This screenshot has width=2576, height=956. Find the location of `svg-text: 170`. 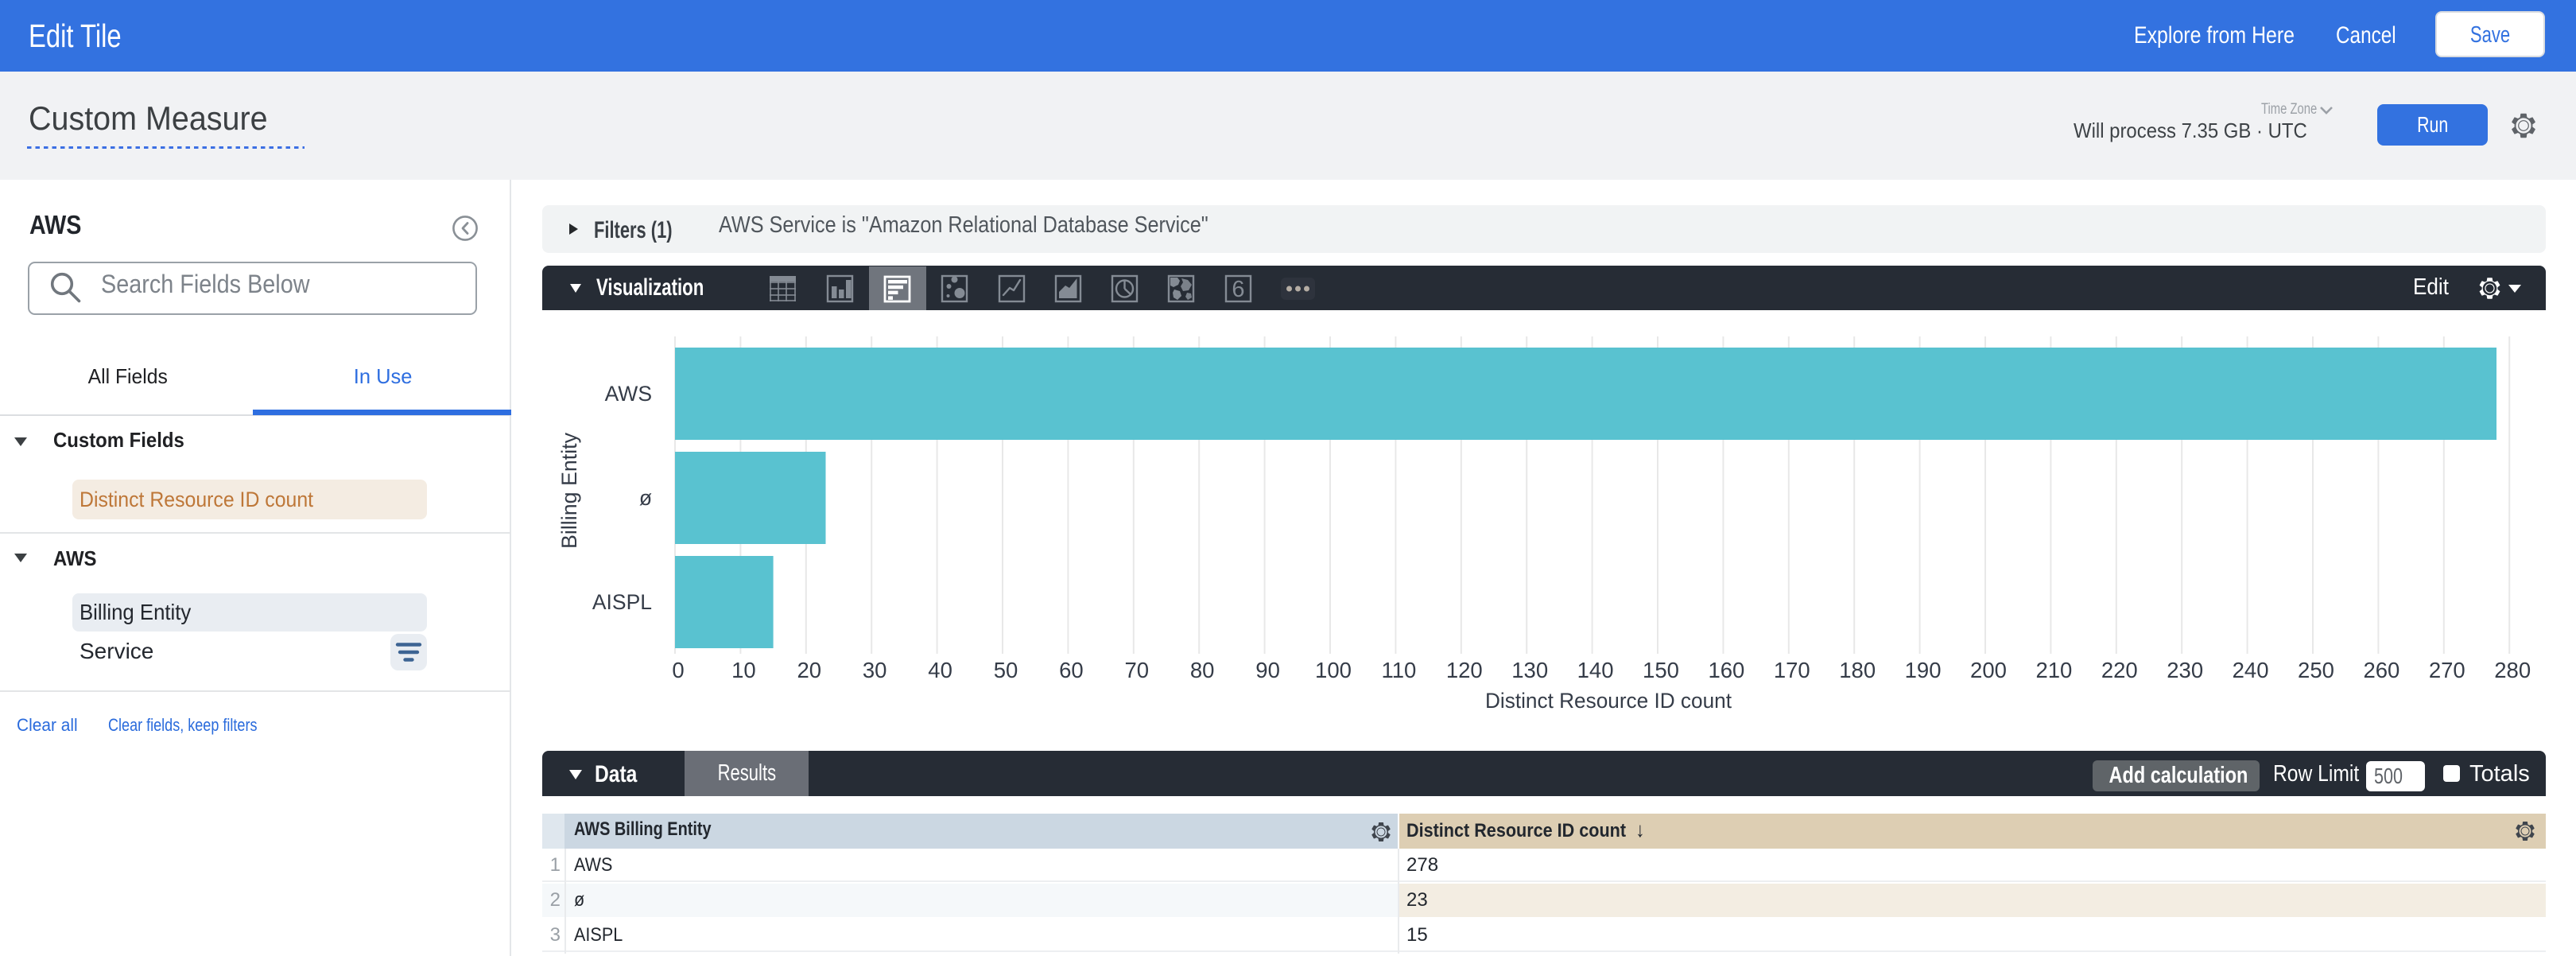

svg-text: 170 is located at coordinates (1792, 670).